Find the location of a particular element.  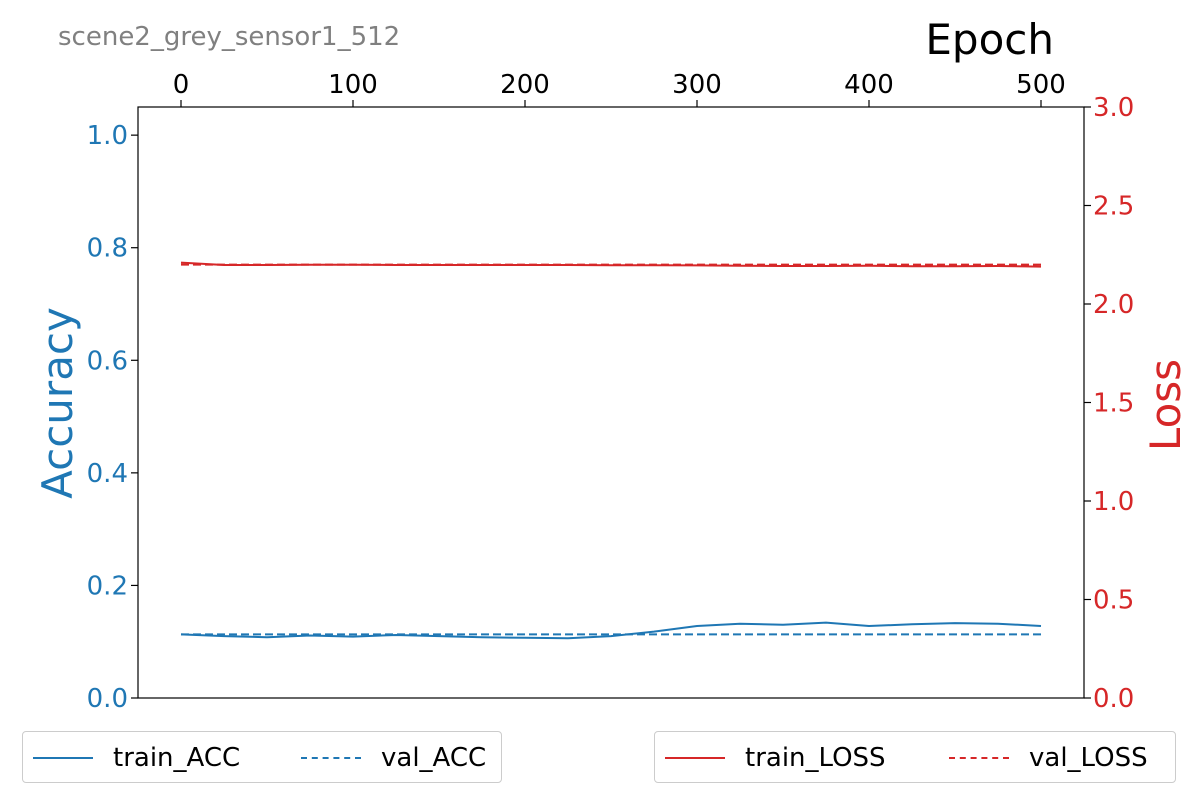

loss-axis-label: Loss is located at coordinates (1165, 405).